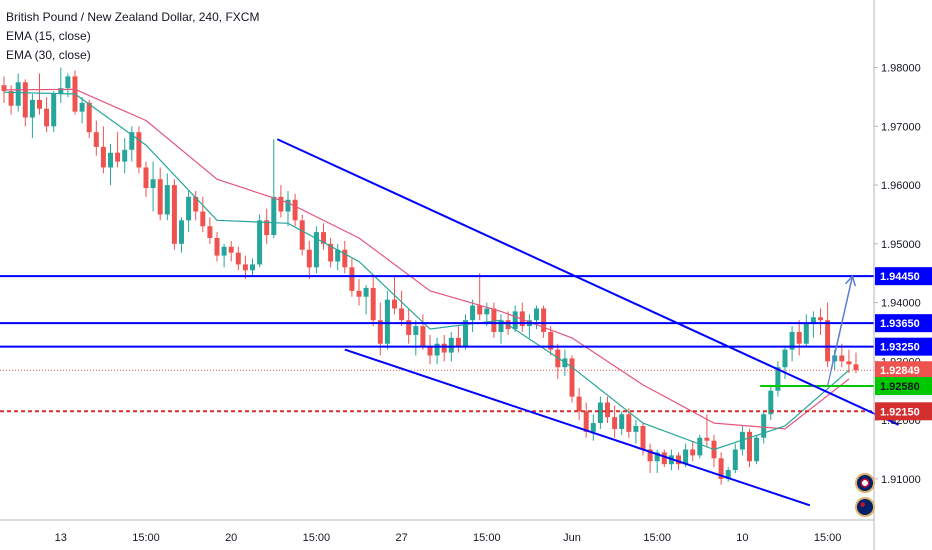 This screenshot has height=550, width=932. Describe the element at coordinates (865, 483) in the screenshot. I see `gbp-flag-icon` at that location.